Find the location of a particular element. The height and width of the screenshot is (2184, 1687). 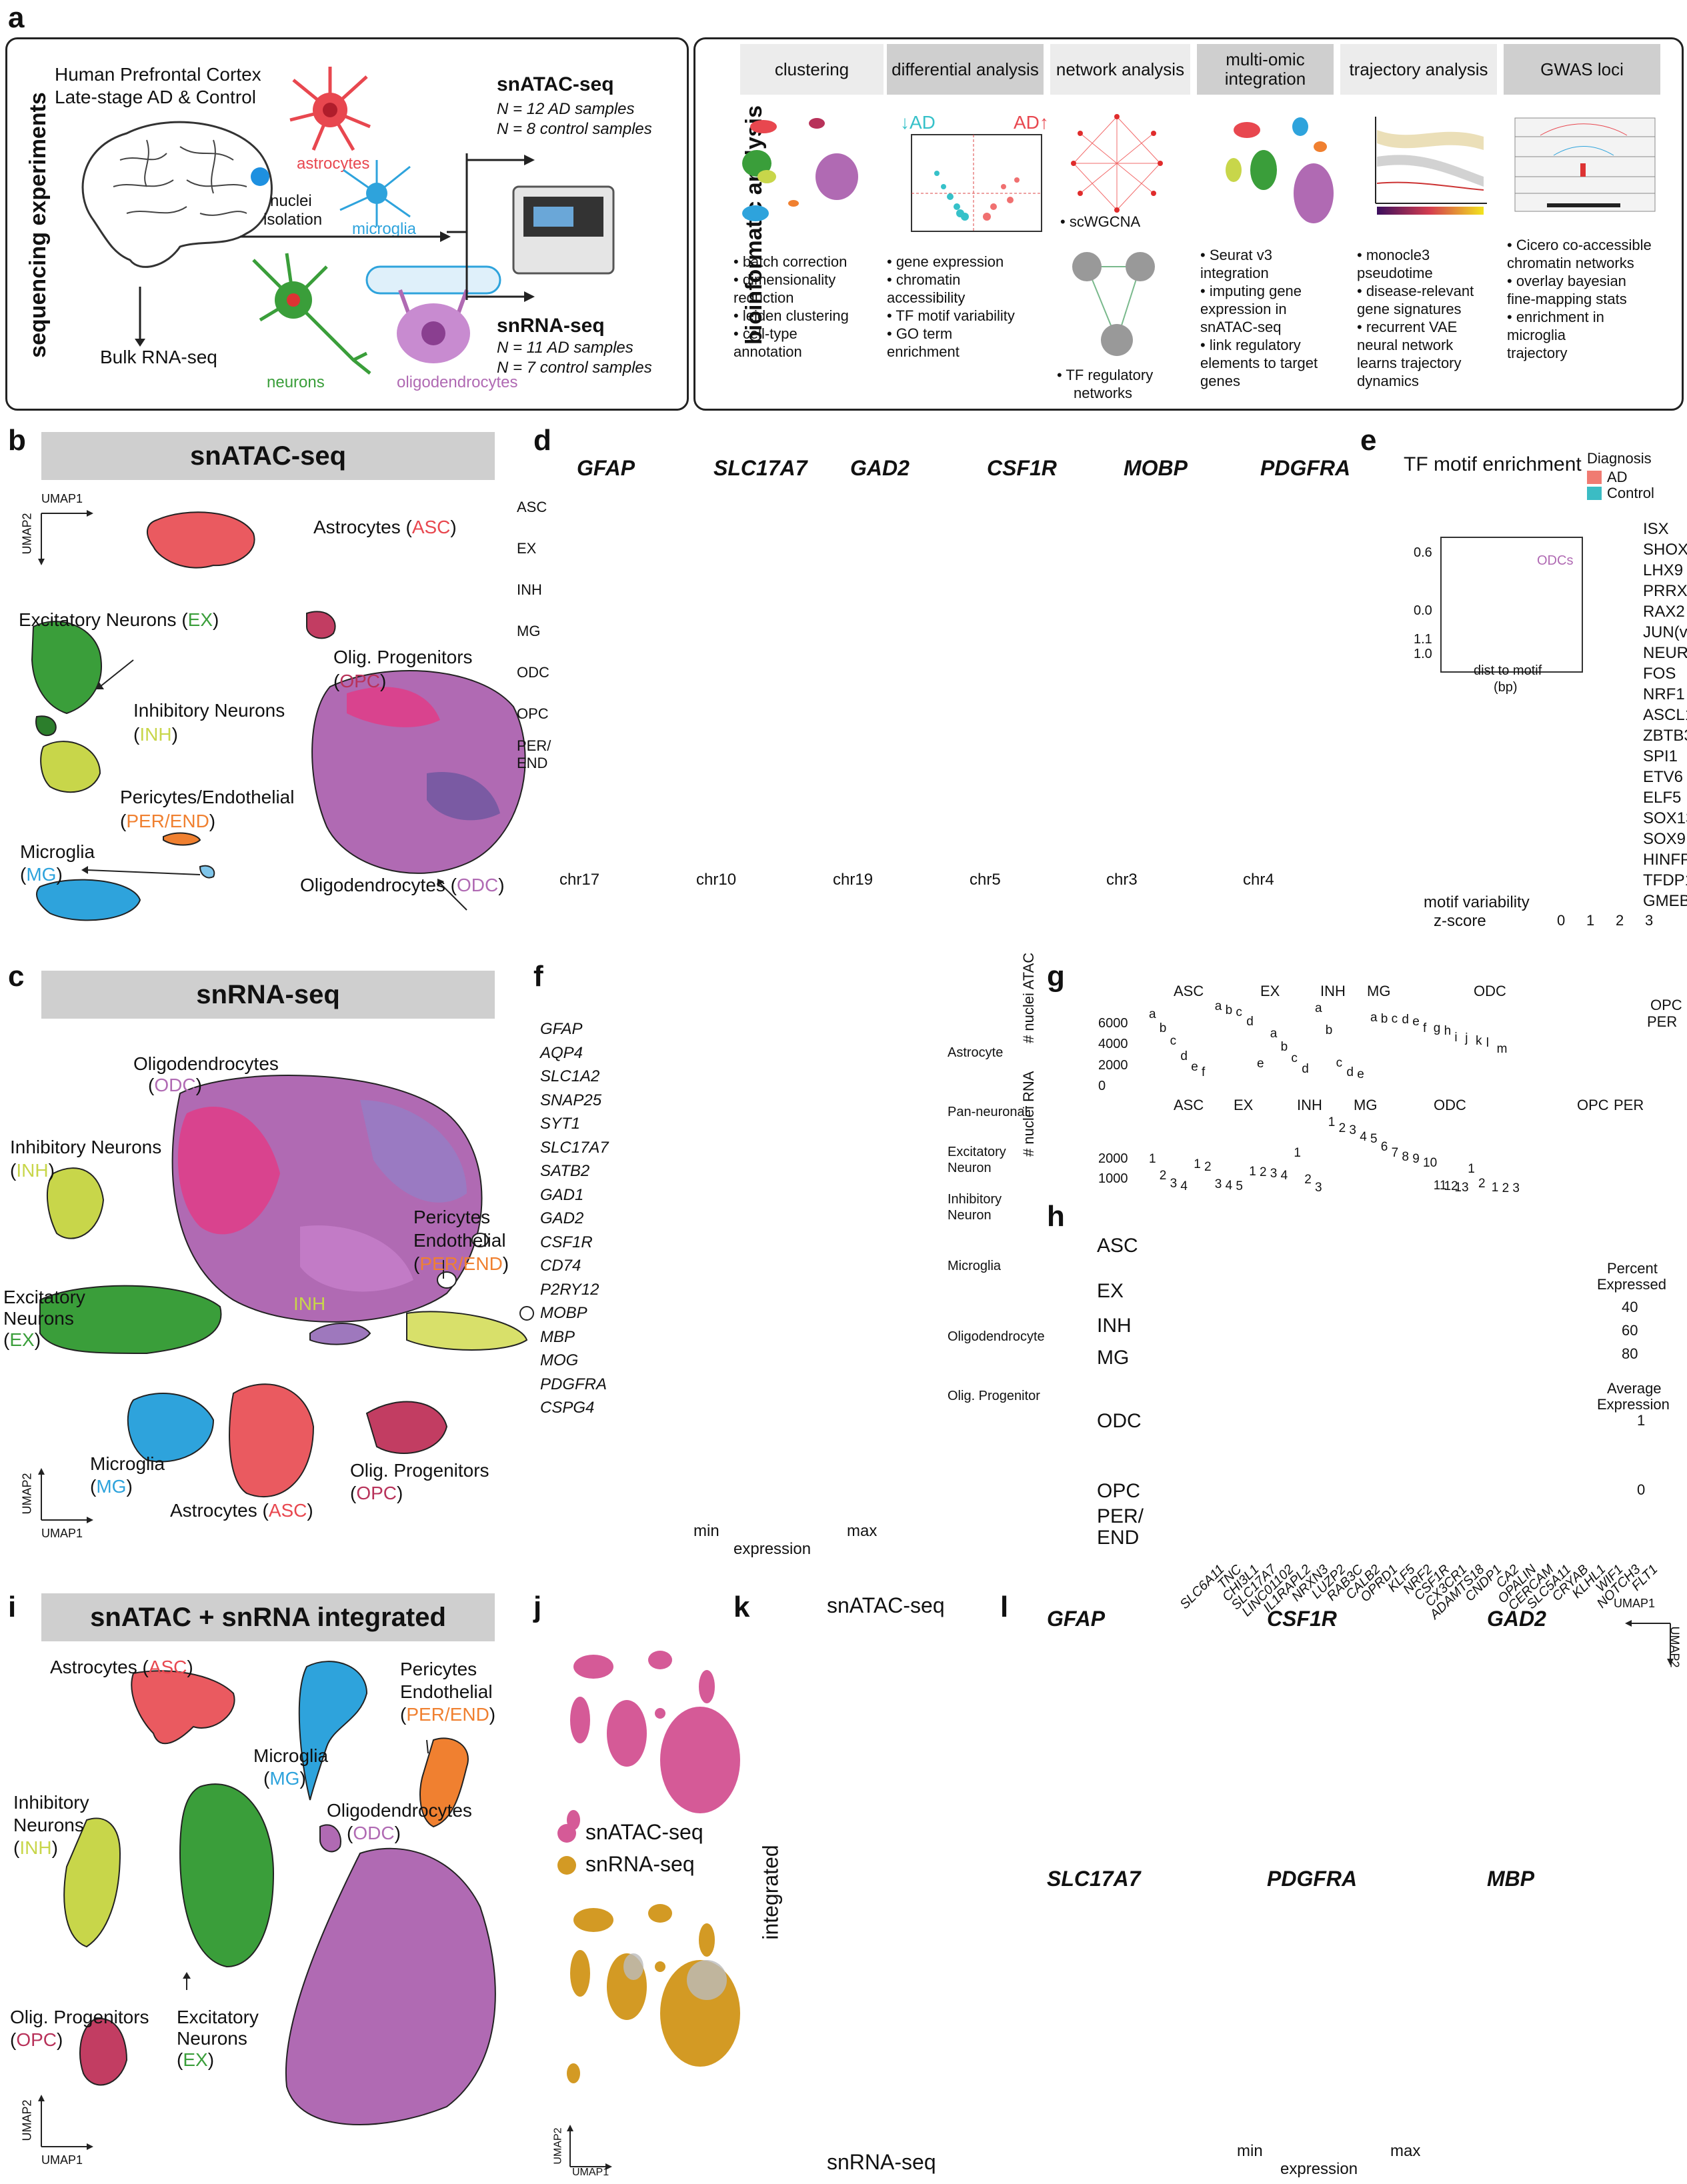

motif-label: SOX9 is located at coordinates (1664, 839).